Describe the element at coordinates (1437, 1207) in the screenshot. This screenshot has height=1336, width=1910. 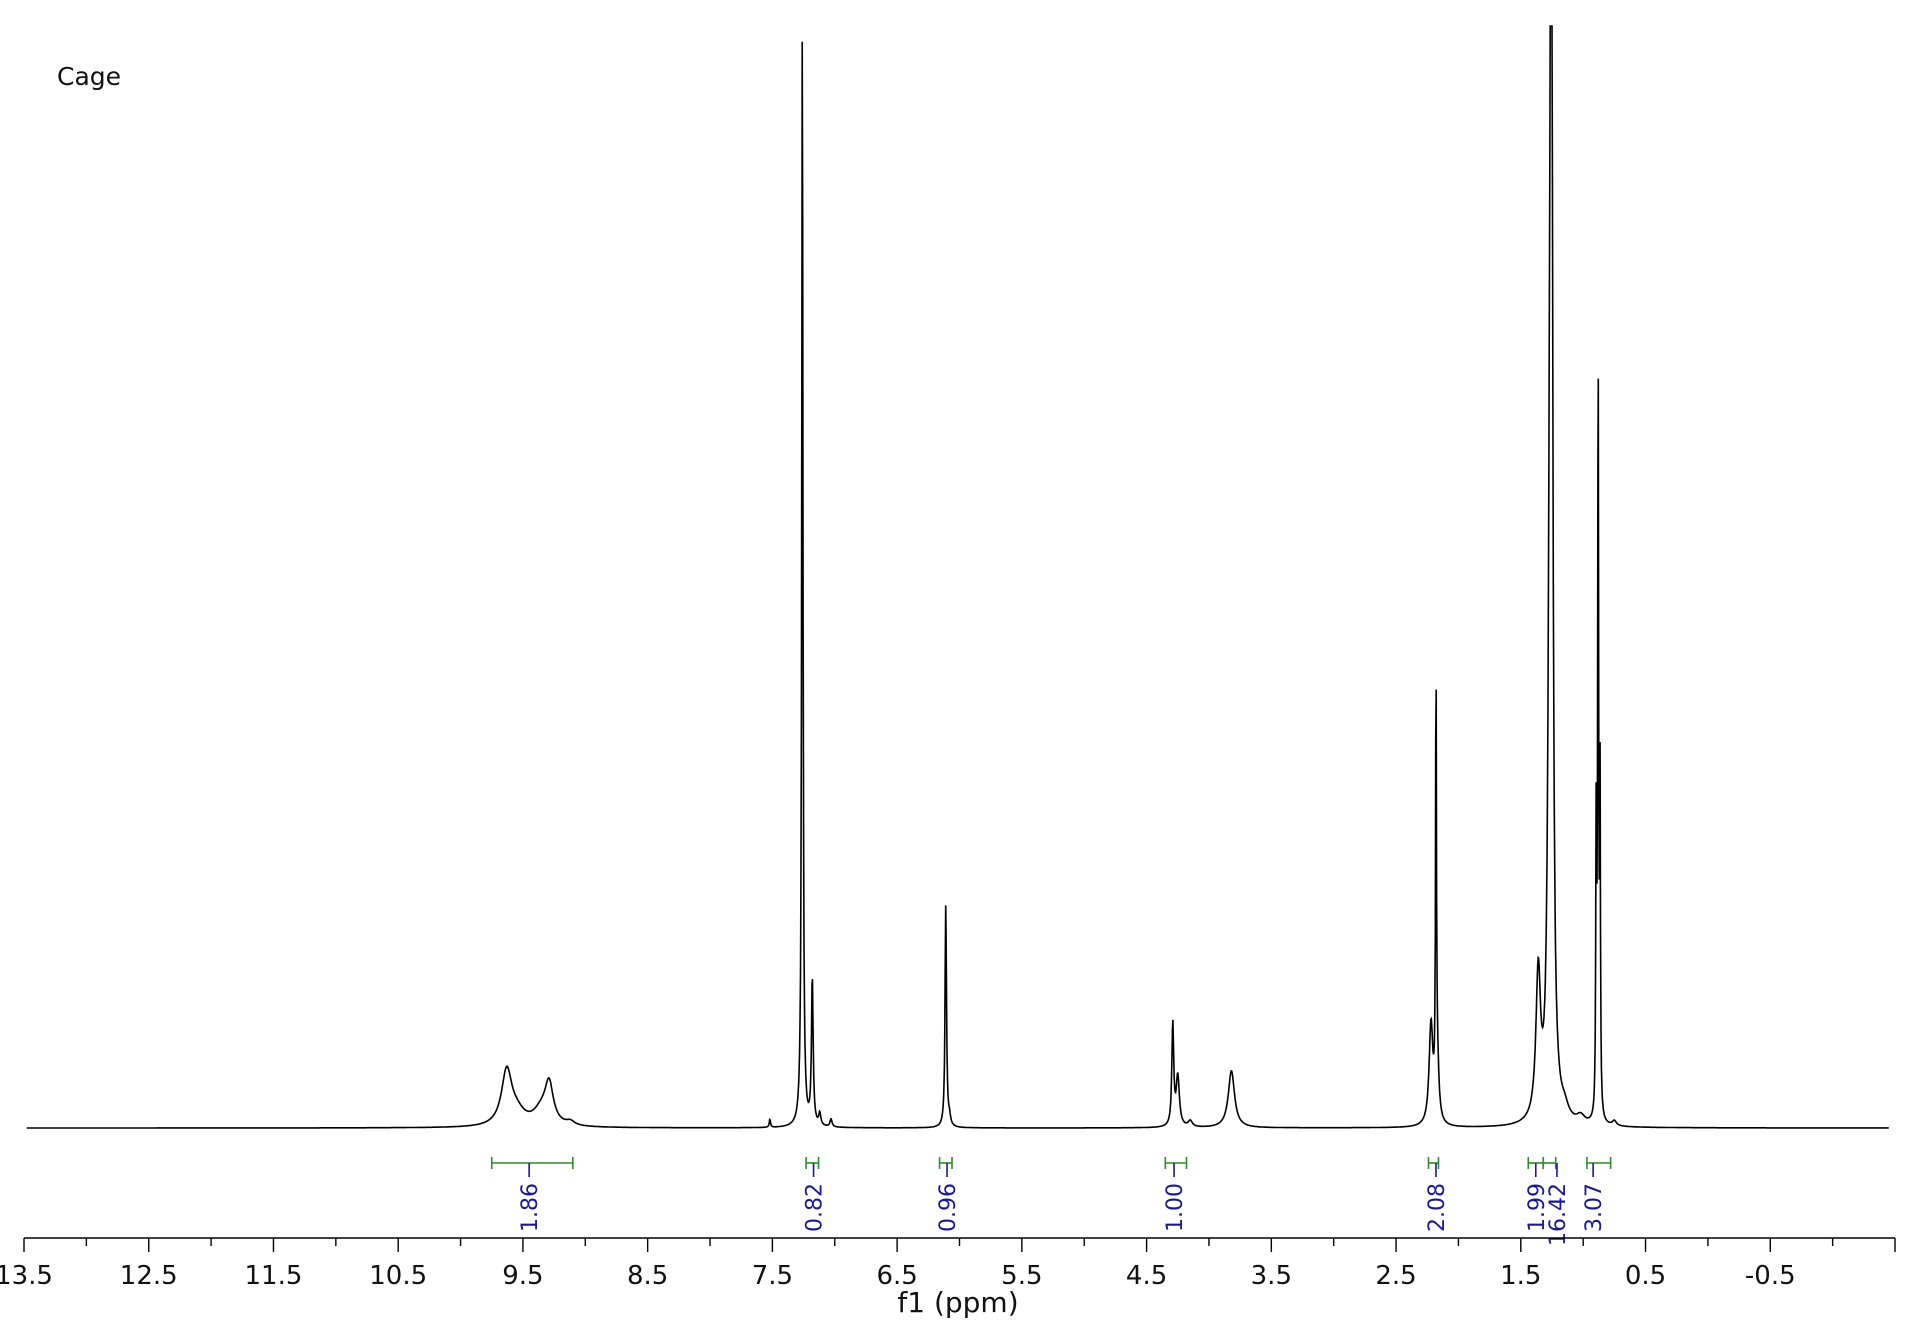
I see `integral-value-label: 2.08` at that location.